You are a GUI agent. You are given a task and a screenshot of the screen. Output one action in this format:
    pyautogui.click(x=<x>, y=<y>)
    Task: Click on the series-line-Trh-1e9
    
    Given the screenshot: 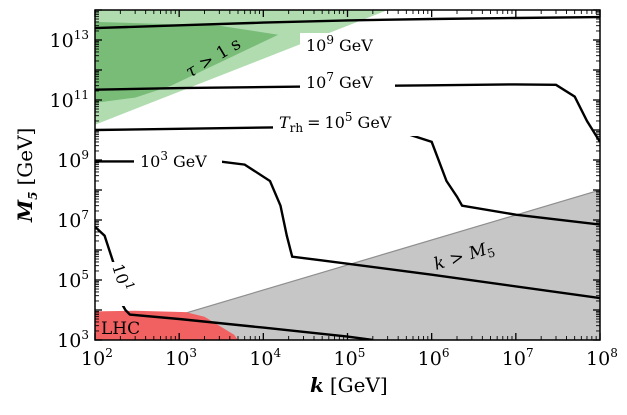 What is the action you would take?
    pyautogui.click(x=347, y=22)
    